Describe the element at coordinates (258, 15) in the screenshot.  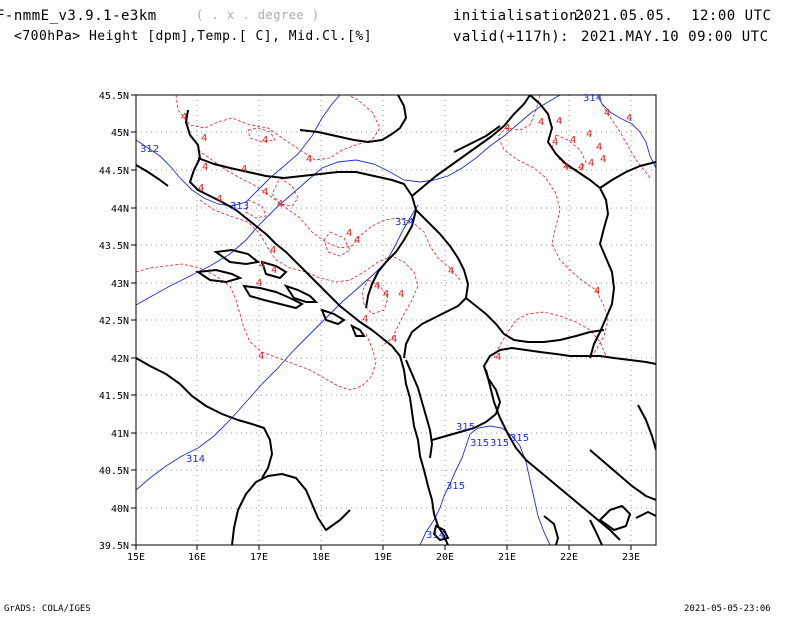
I see `model-note: ( . x . degree )` at that location.